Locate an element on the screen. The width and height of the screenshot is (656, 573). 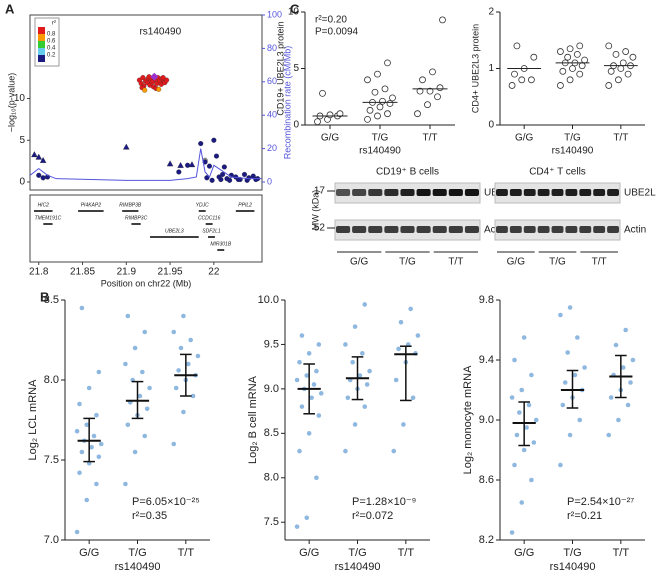
band-label: UBE2L3 is located at coordinates (640, 193).